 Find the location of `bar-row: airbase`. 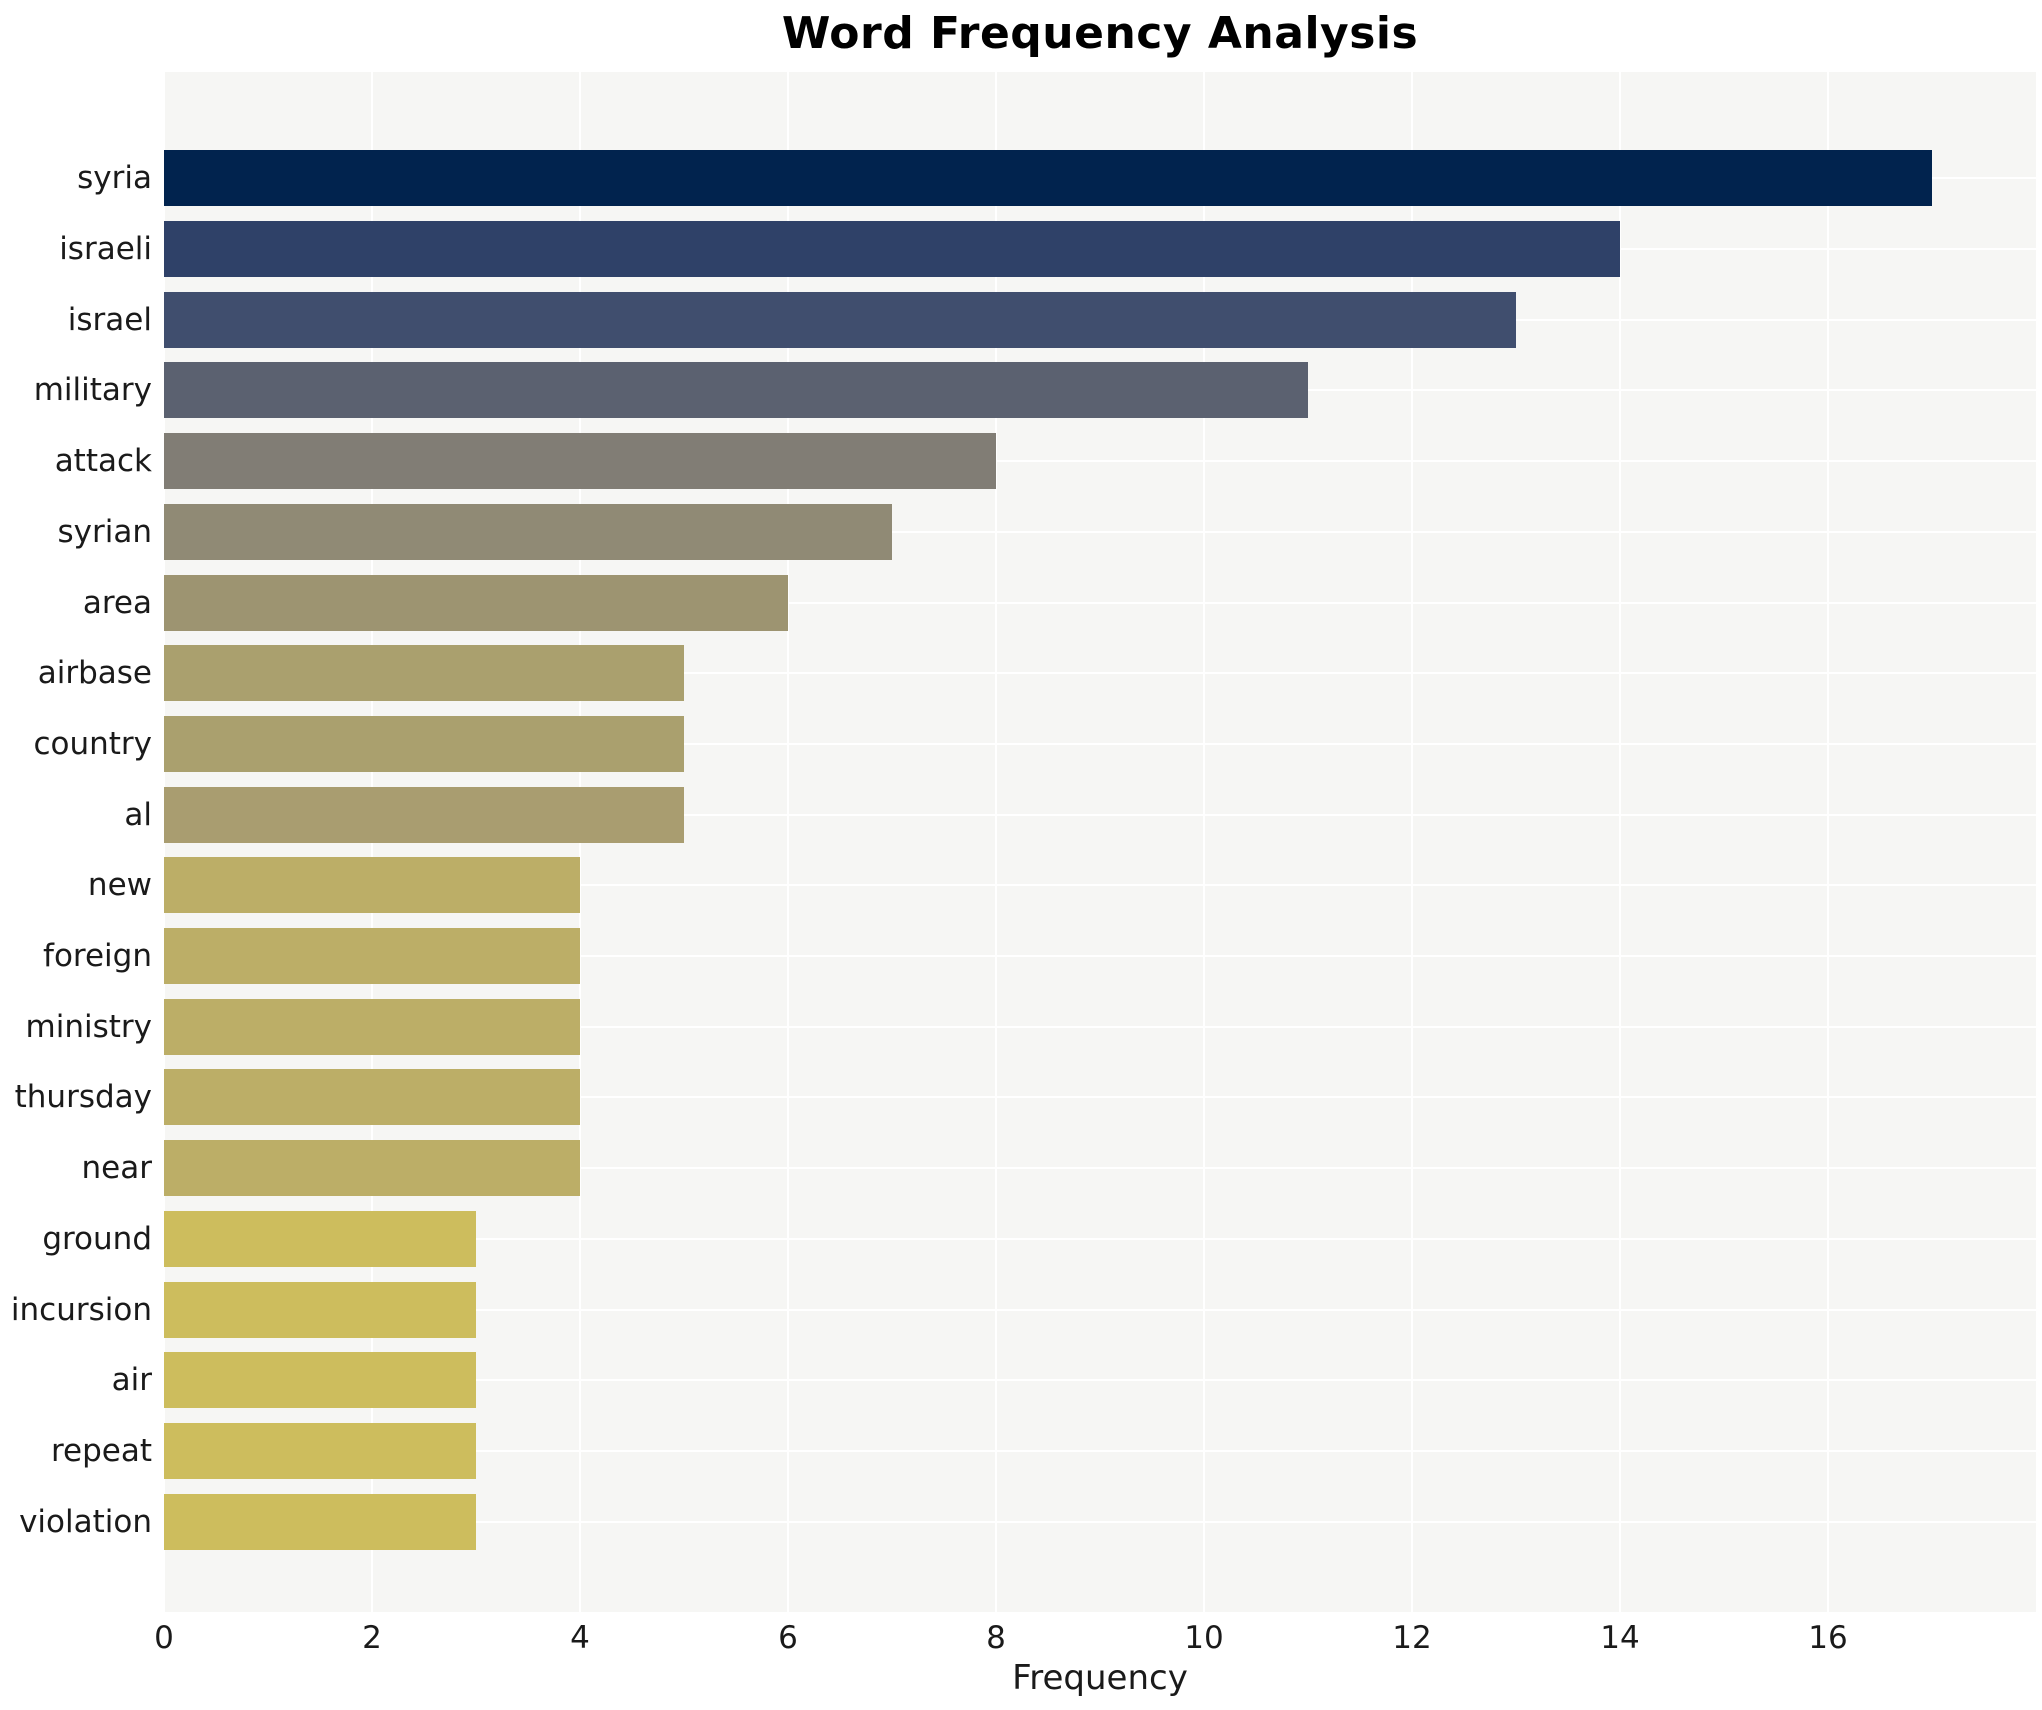

bar-row: airbase is located at coordinates (1037, 673).